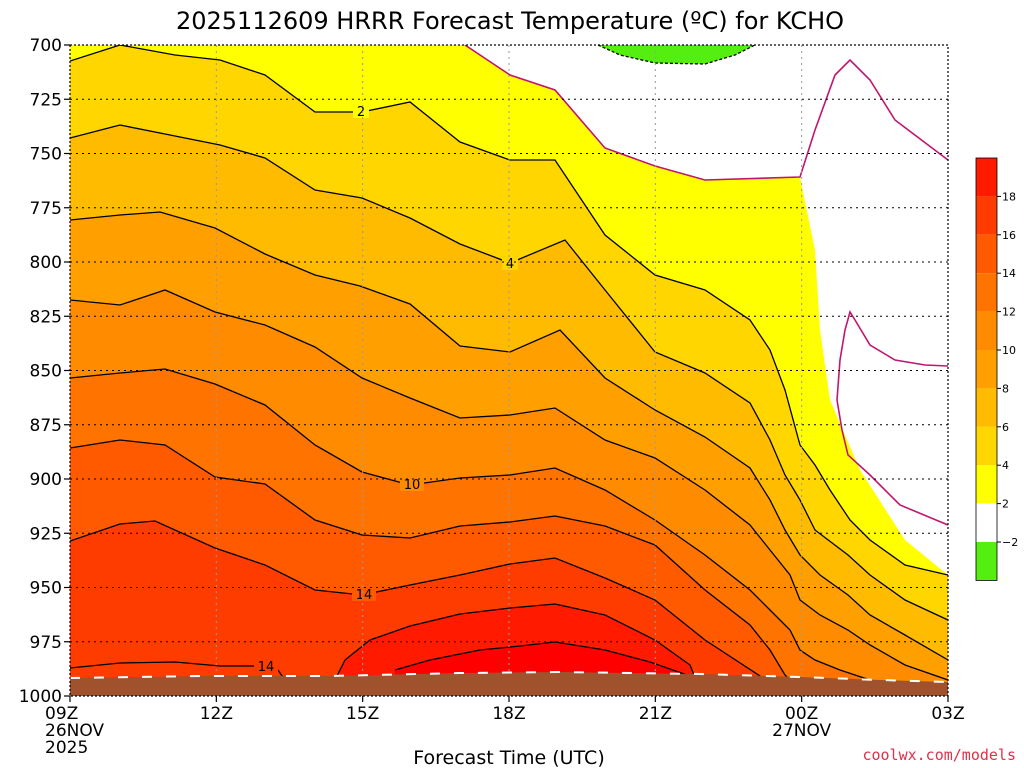 The image size is (1024, 768). Describe the element at coordinates (1009, 312) in the screenshot. I see `colorbar-tick-label-3: 12` at that location.